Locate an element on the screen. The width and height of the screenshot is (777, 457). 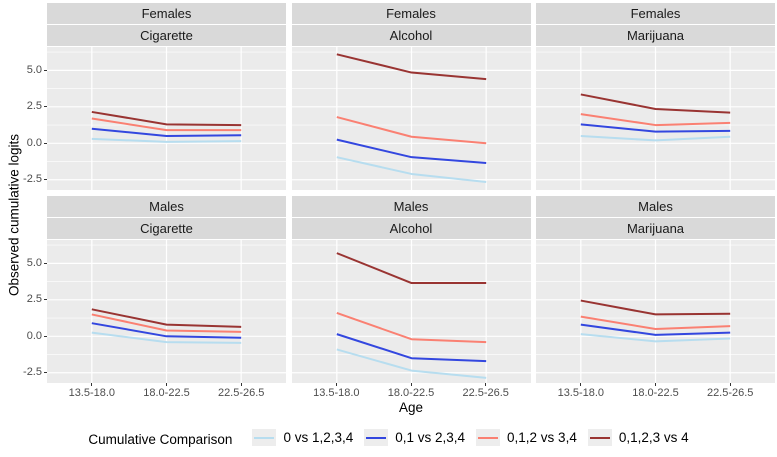
legend-item-label: 0 vs 1,2,3,4 is located at coordinates (318, 437).